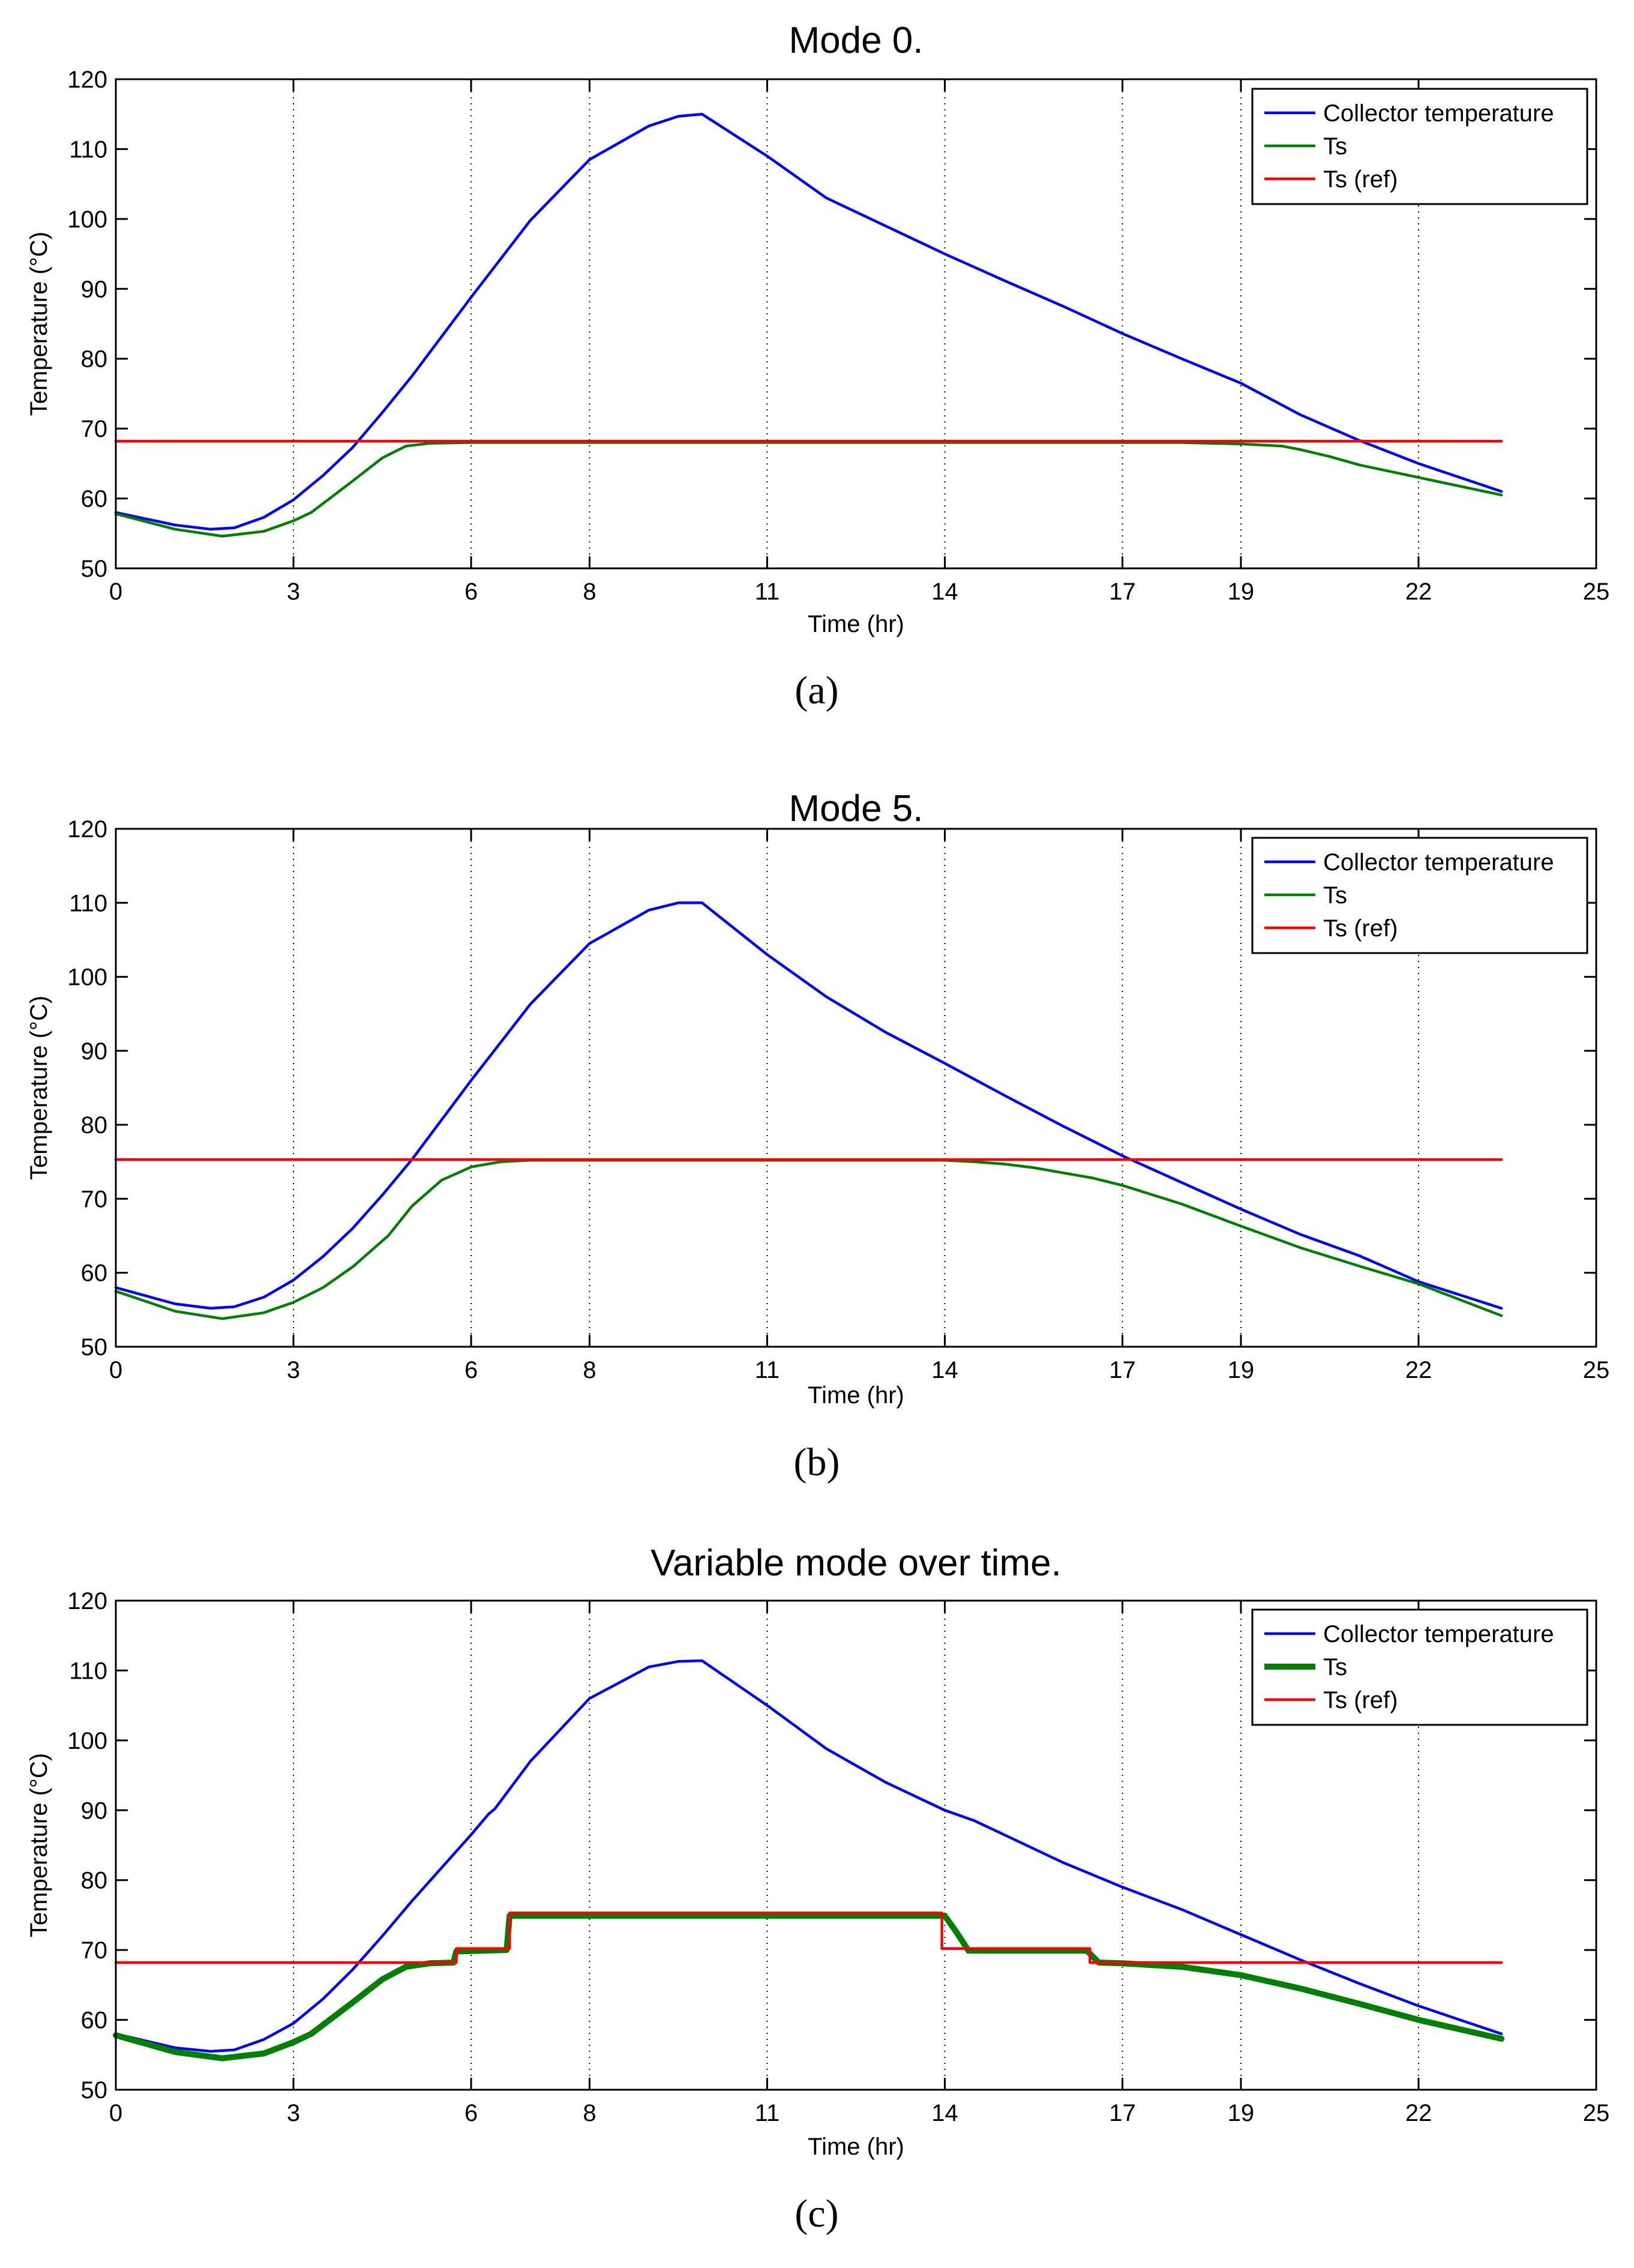  Describe the element at coordinates (817, 1462) in the screenshot. I see `panel-caption: (b)` at that location.